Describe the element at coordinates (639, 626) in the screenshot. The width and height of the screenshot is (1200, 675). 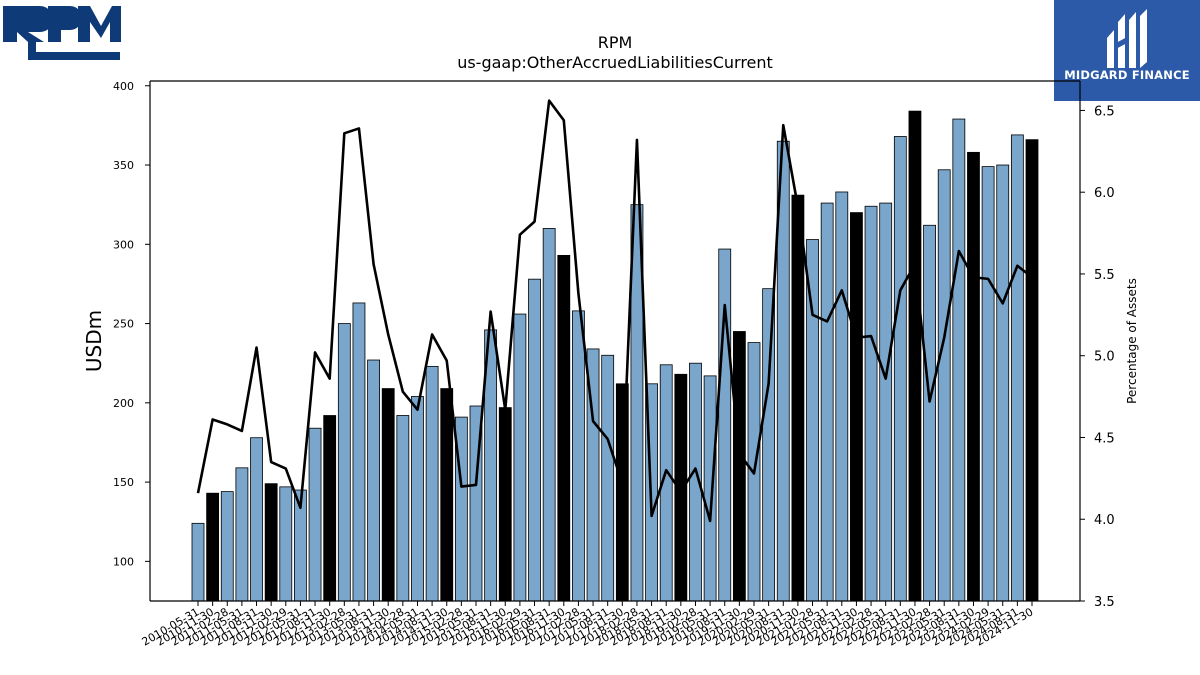
I see `x-tick-label: 2018-08-31` at that location.